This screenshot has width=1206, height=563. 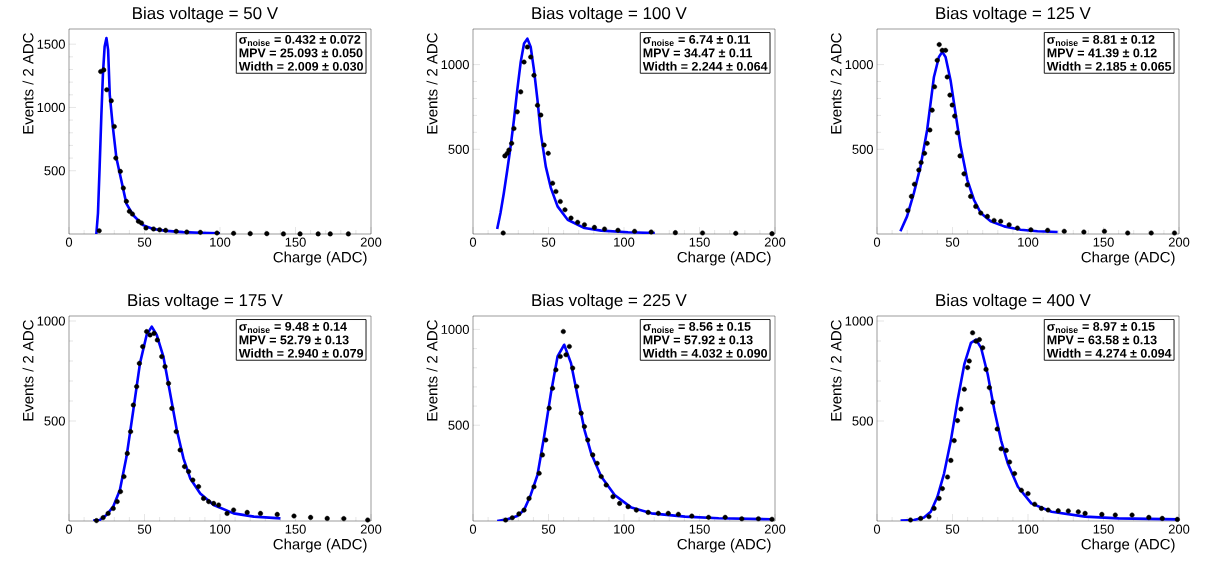 What do you see at coordinates (1101, 40) in the screenshot?
I see `annotation: σ$_{noise}$ = 8.81 ± 0.12` at bounding box center [1101, 40].